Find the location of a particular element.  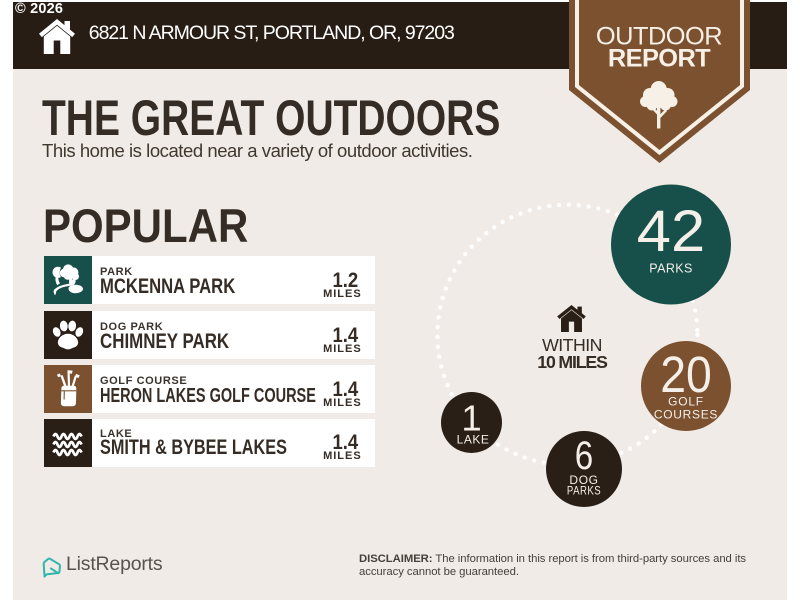

svg-text: DOG is located at coordinates (583, 480).